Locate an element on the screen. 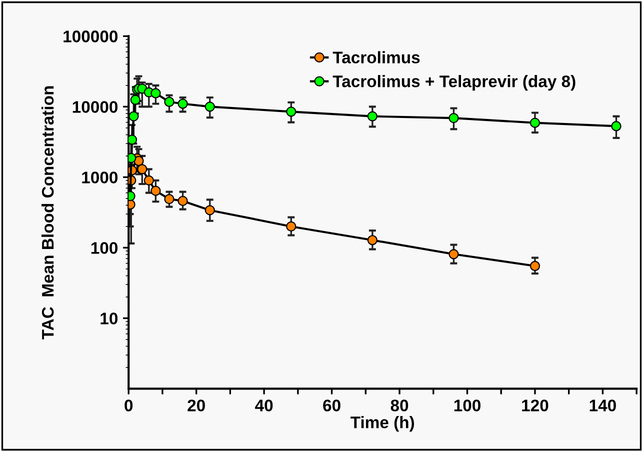 Image resolution: width=643 pixels, height=452 pixels. x-axis-title: Time (h) is located at coordinates (382, 424).